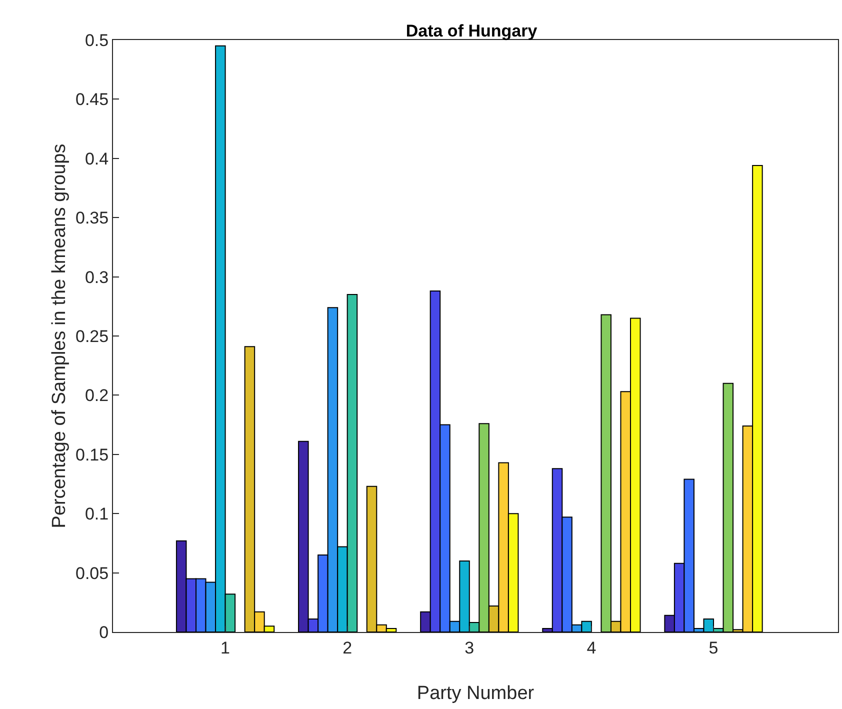 This screenshot has width=842, height=709. I want to click on y-tick-label: 0, so click(104, 632).